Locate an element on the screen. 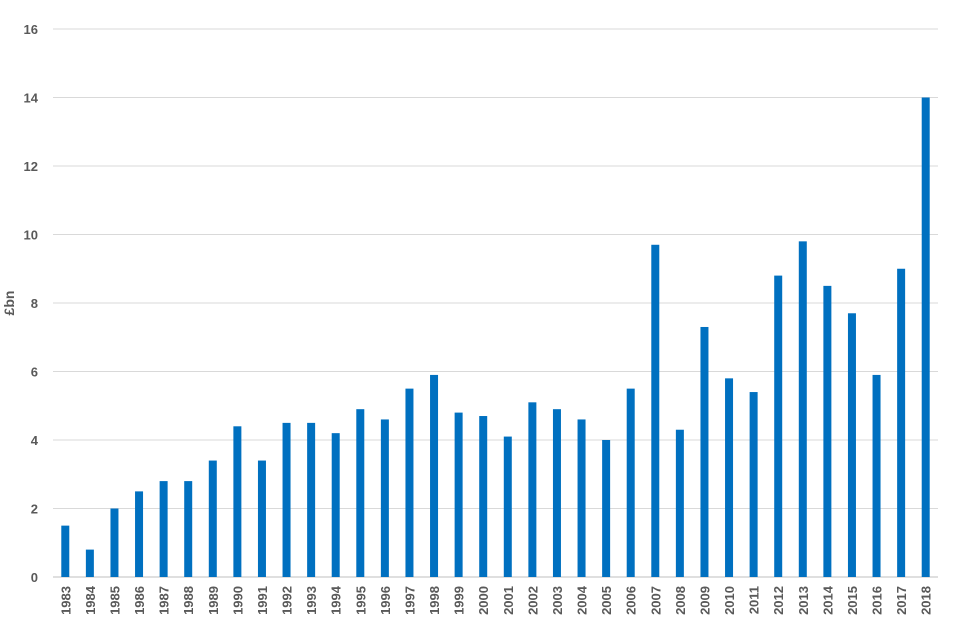 The width and height of the screenshot is (960, 640). x-tick-label-1983: 1983 is located at coordinates (65, 600).